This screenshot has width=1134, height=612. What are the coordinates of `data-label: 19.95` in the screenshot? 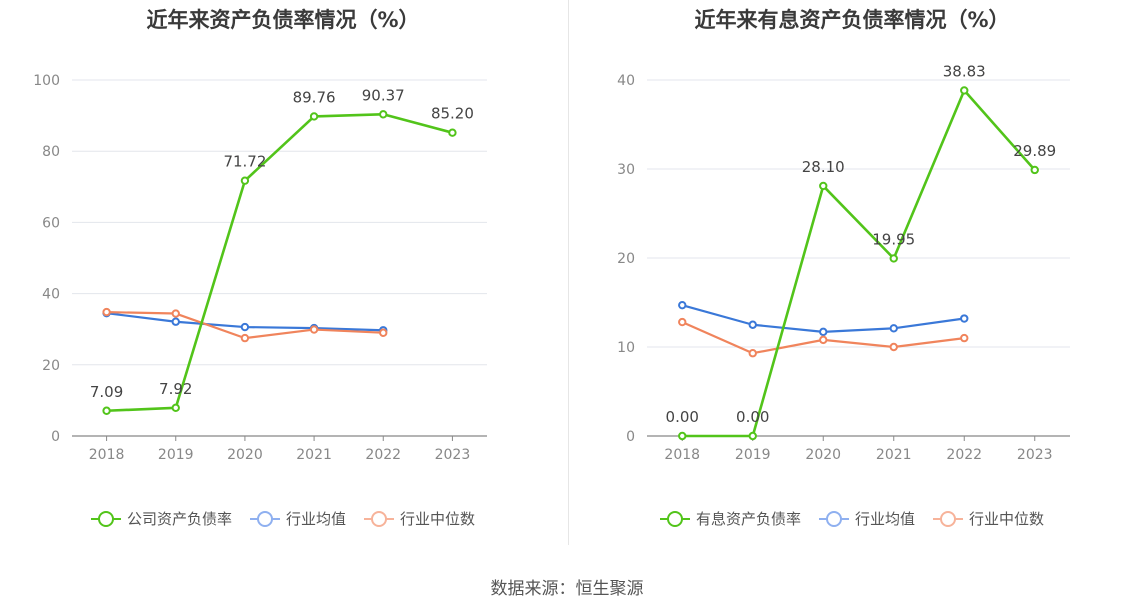 It's located at (893, 239).